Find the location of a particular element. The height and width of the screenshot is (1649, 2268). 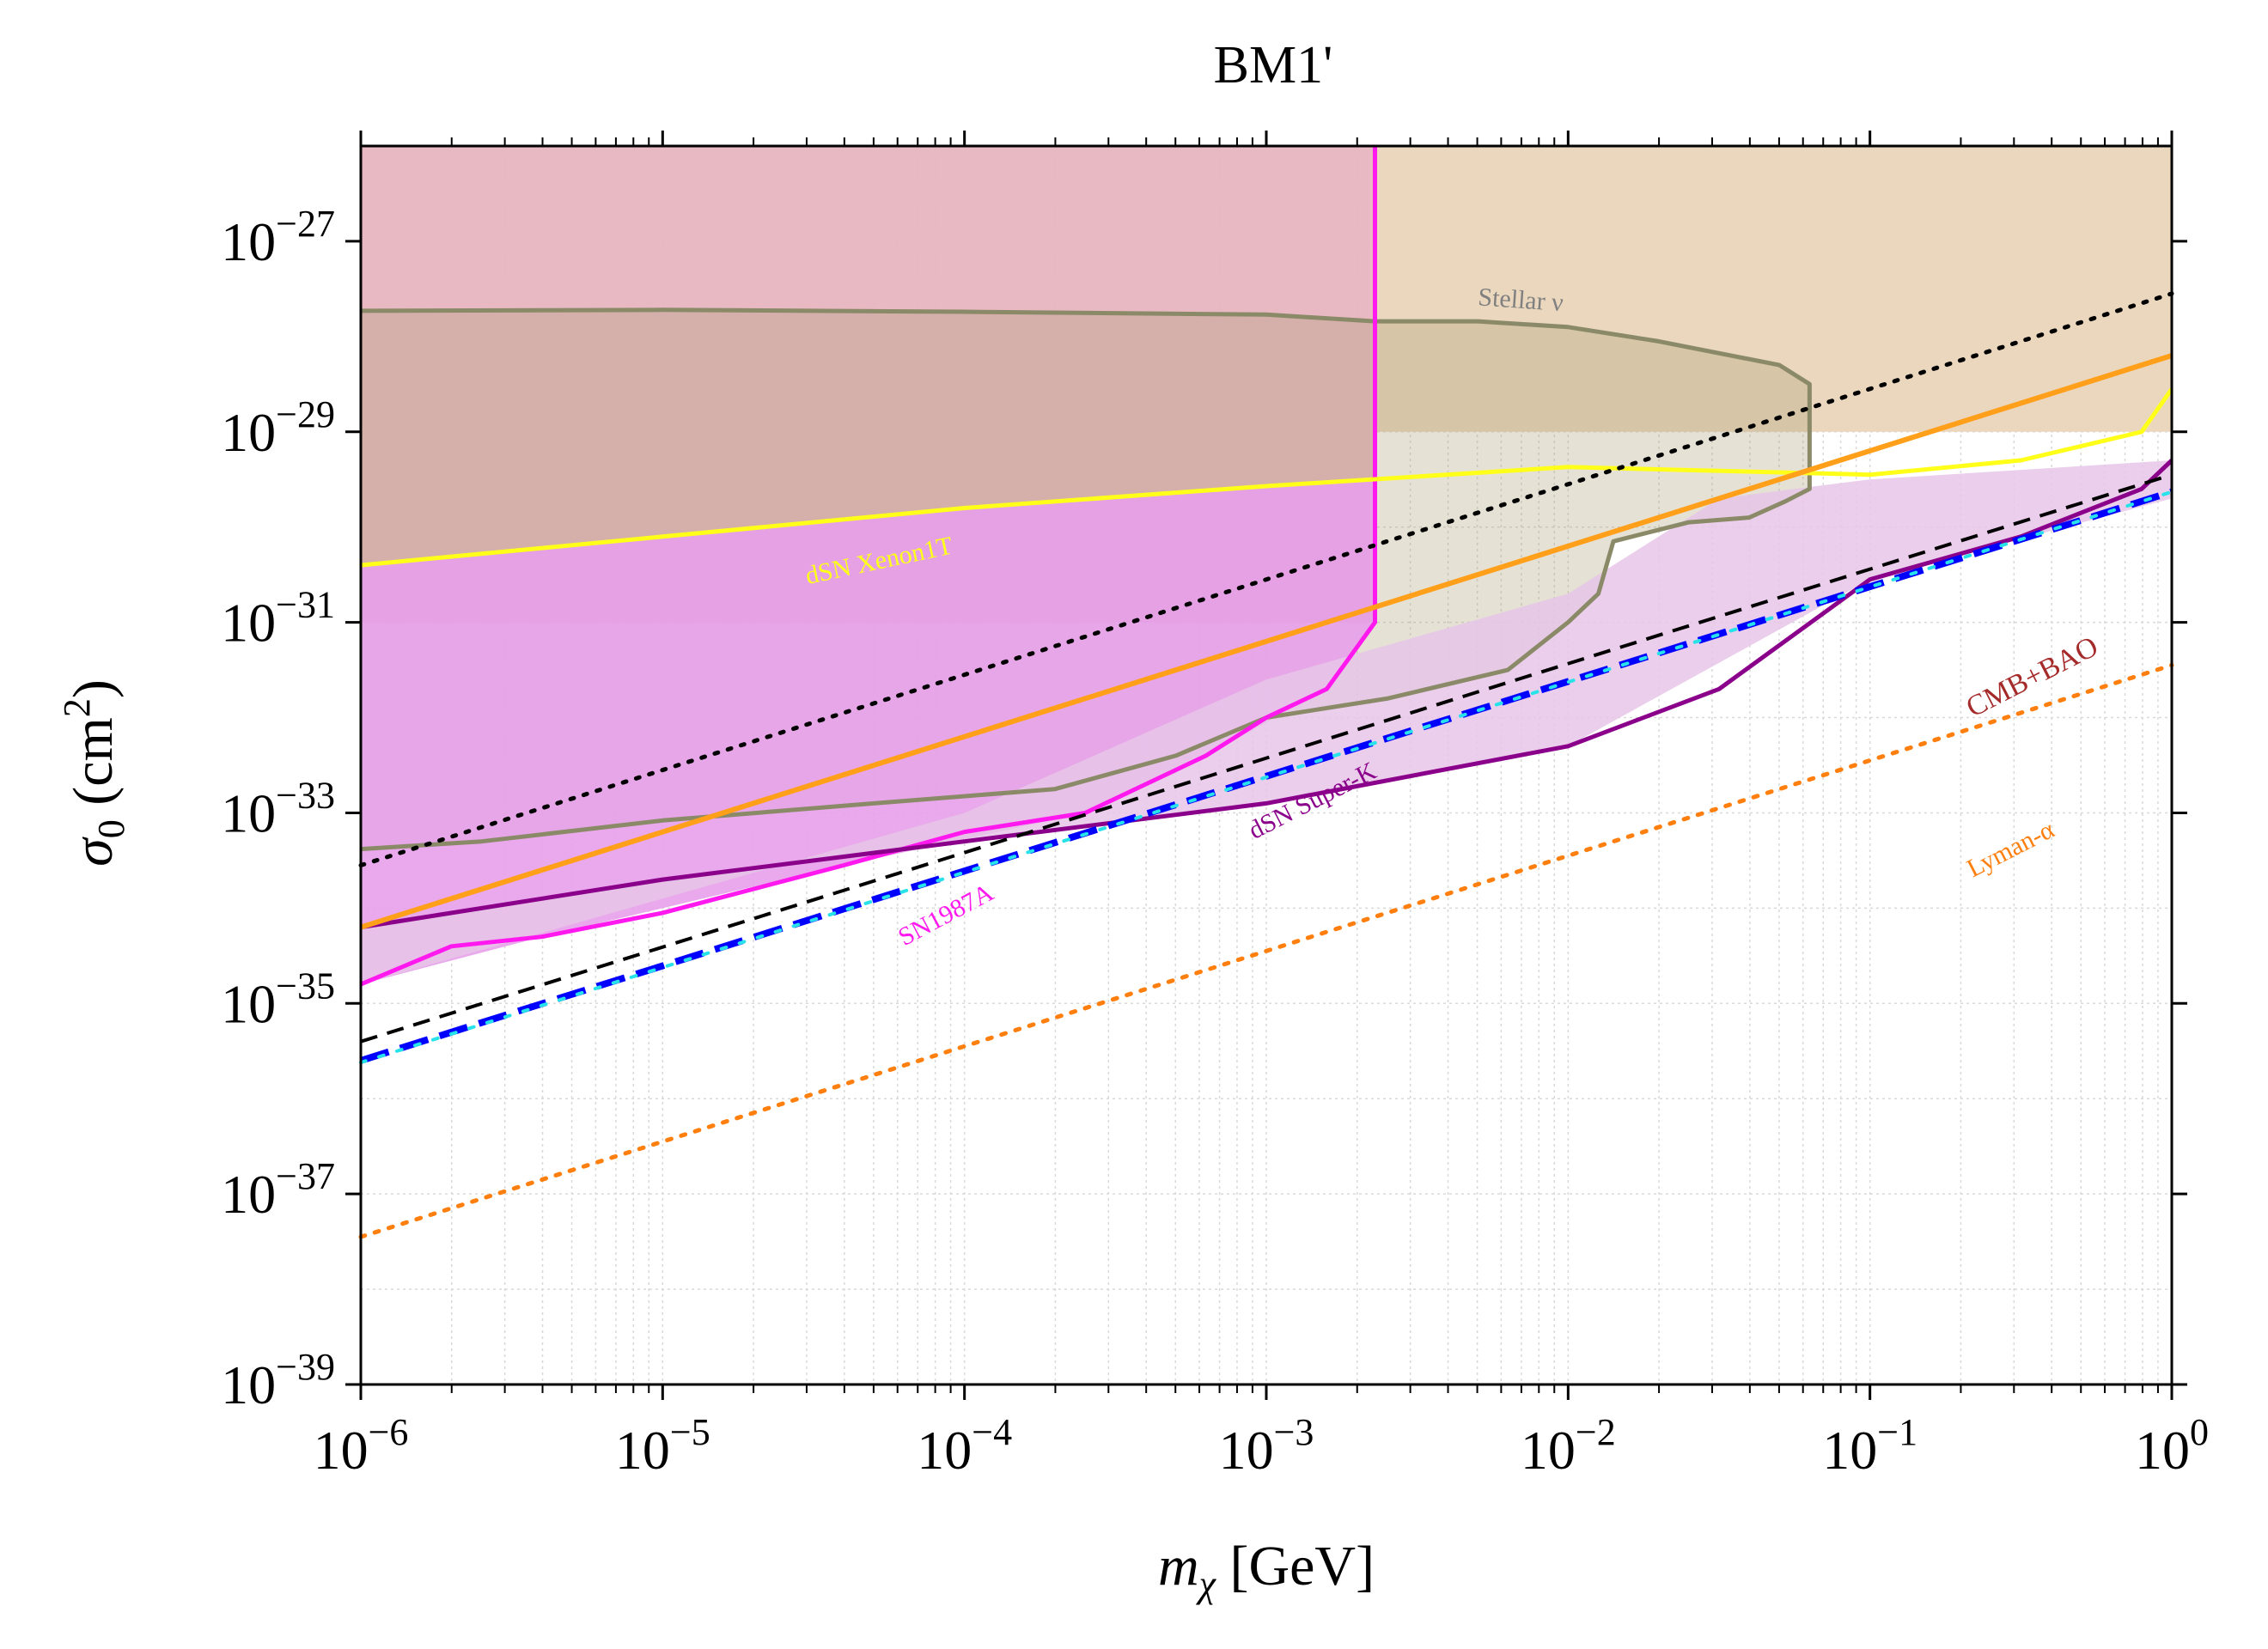

x-tick-label-exponent: −5 is located at coordinates (690, 1432).